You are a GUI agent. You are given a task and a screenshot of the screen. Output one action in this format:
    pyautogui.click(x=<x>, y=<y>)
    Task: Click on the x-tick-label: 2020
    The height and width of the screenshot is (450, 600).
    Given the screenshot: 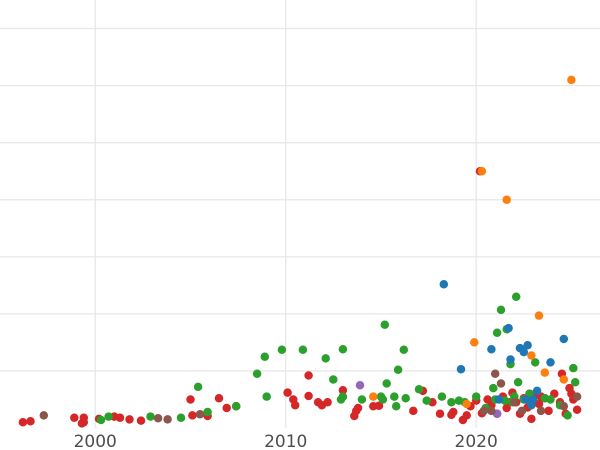 What is the action you would take?
    pyautogui.click(x=476, y=441)
    